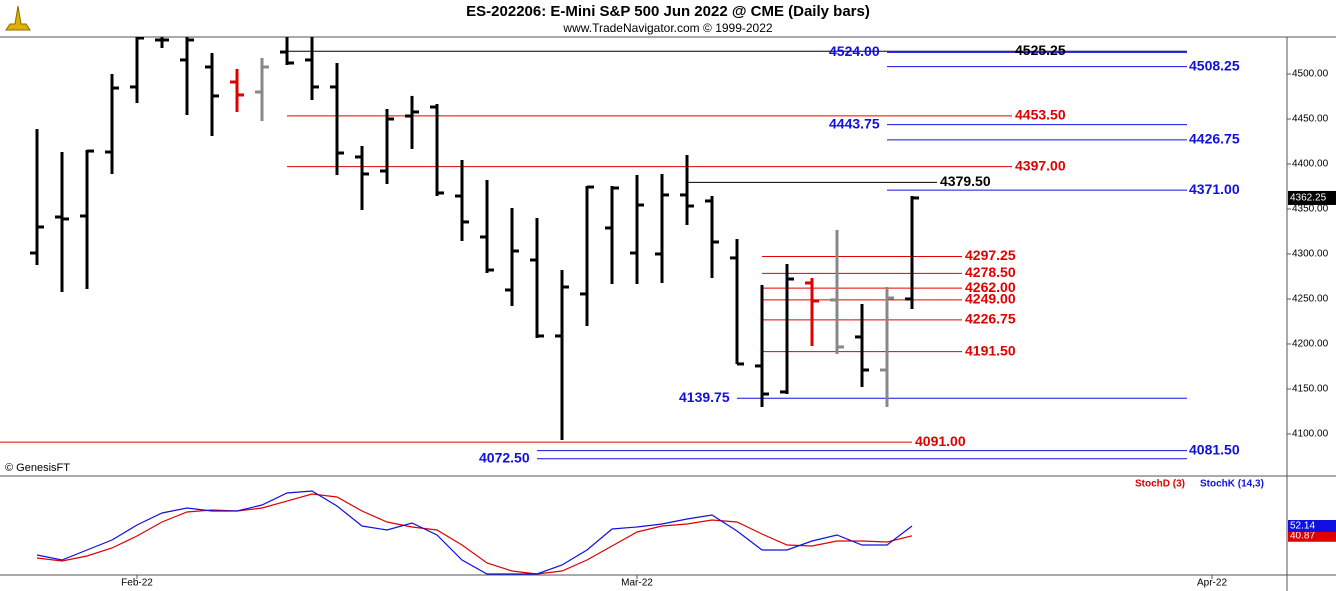 The height and width of the screenshot is (591, 1336). What do you see at coordinates (1310, 119) in the screenshot?
I see `y-tick-label: 4450.00` at bounding box center [1310, 119].